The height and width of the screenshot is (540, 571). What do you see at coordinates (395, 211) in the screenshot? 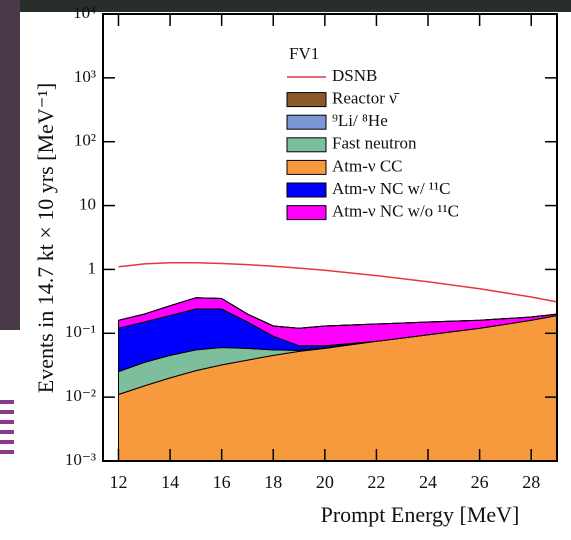
I see `legend-label: Atm-ν NC w/o ¹¹C` at bounding box center [395, 211].